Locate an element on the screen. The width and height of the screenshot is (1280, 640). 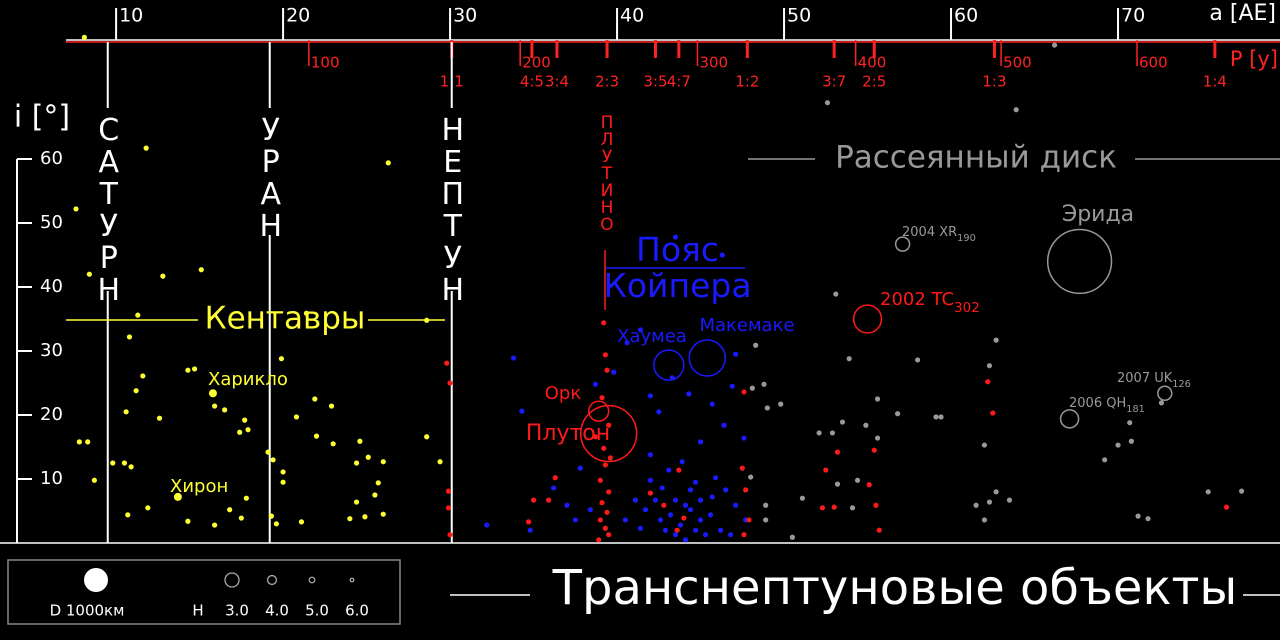
object-label: Орк is located at coordinates (563, 393).